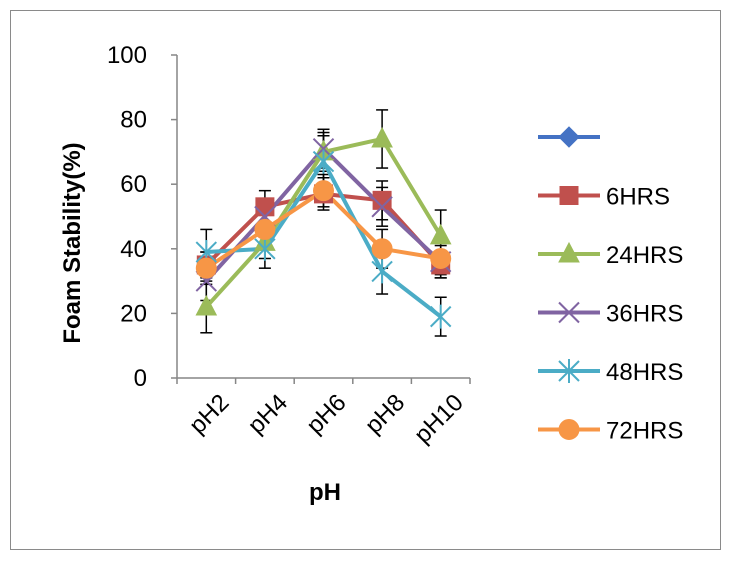 The height and width of the screenshot is (562, 733). What do you see at coordinates (326, 414) in the screenshot?
I see `x-tick-label: pH6` at bounding box center [326, 414].